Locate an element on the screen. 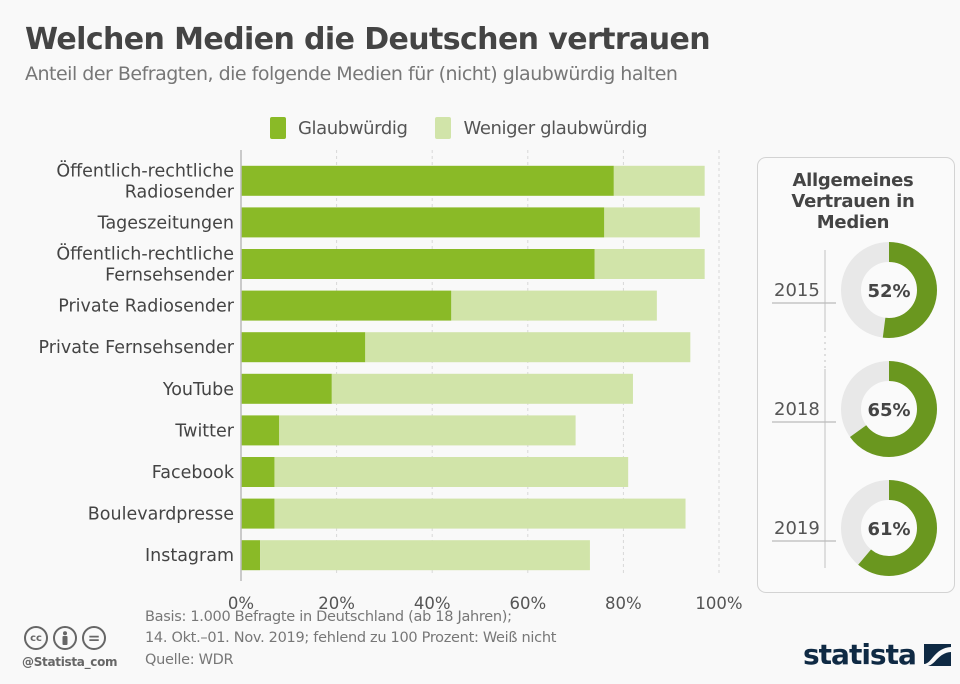 The width and height of the screenshot is (960, 684). panel-title-line: Medien is located at coordinates (853, 222).